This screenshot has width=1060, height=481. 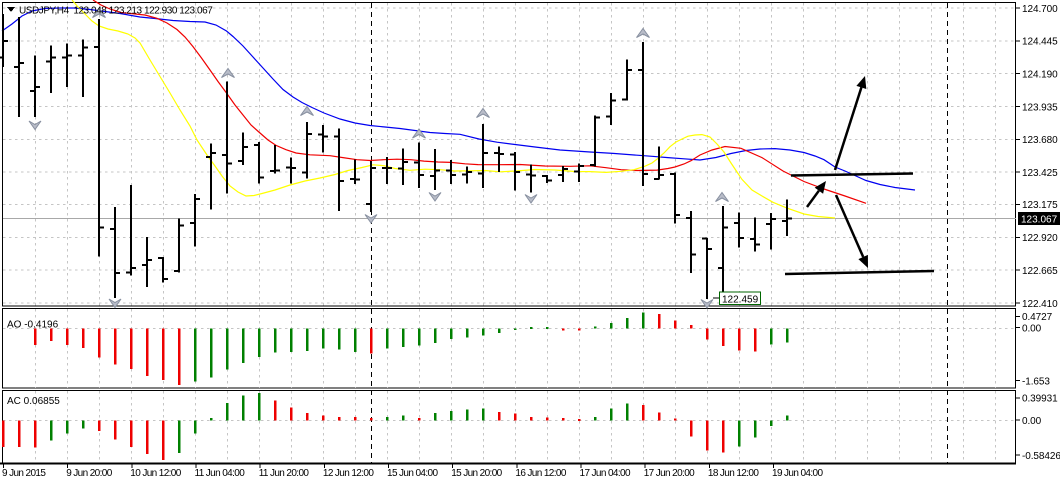 I want to click on svg-text: 19 Jun 04:00, so click(x=797, y=473).